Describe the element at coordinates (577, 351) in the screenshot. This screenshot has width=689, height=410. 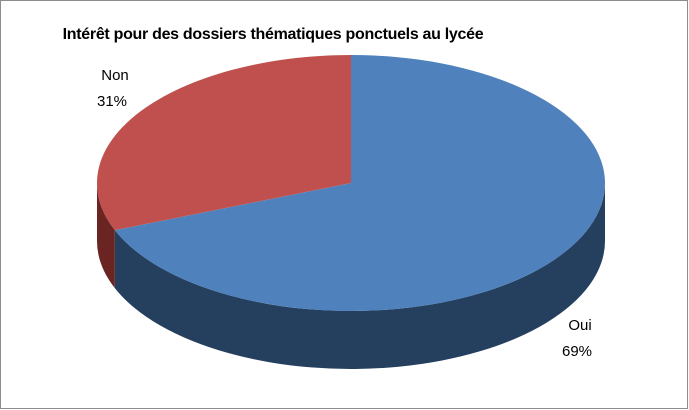
I see `data-label-value: 69%` at that location.